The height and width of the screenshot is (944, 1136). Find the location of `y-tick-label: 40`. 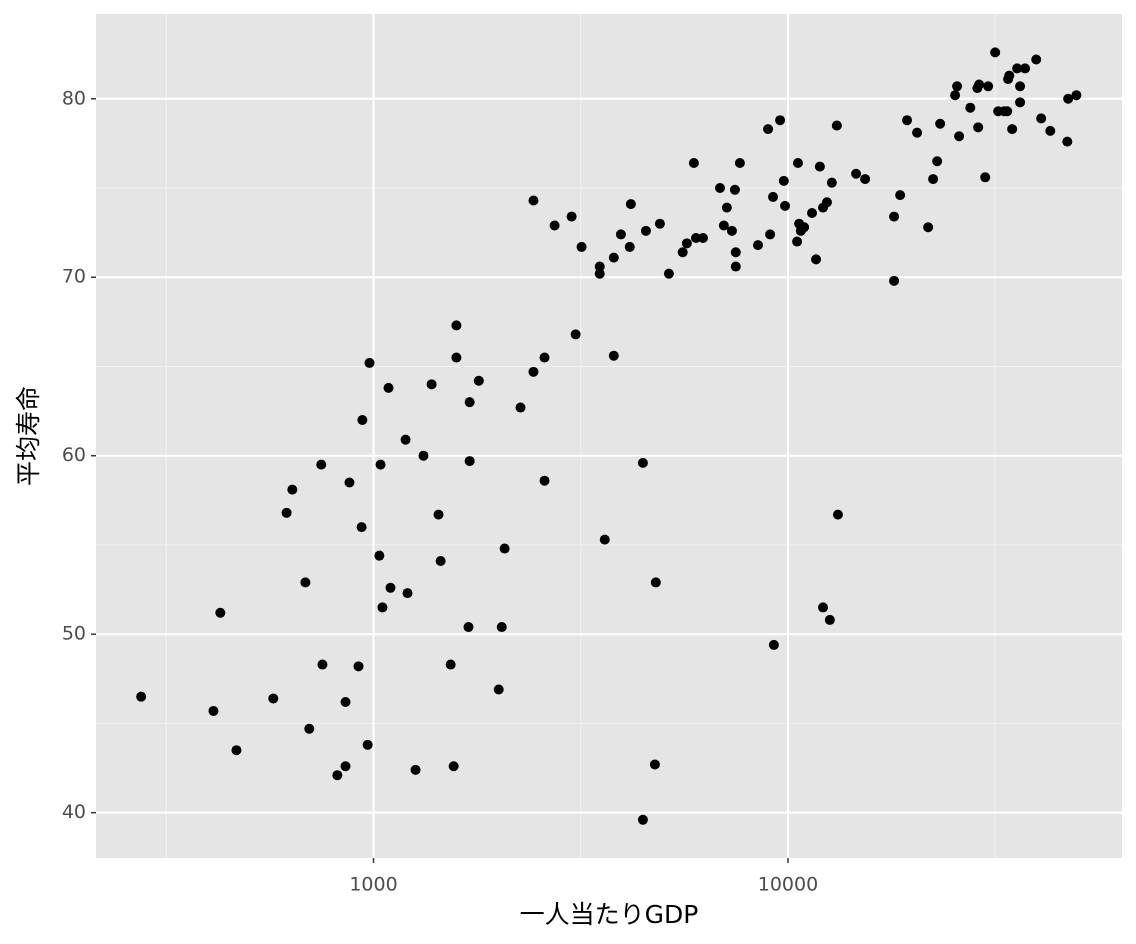

y-tick-label: 40 is located at coordinates (74, 812).